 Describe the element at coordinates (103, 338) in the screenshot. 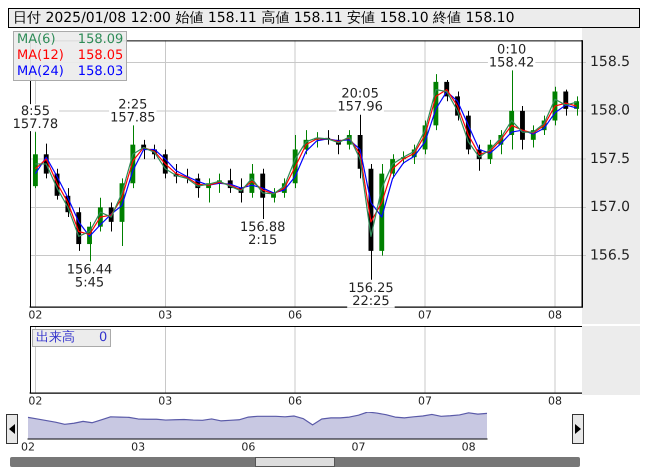

I see `text: 0` at that location.